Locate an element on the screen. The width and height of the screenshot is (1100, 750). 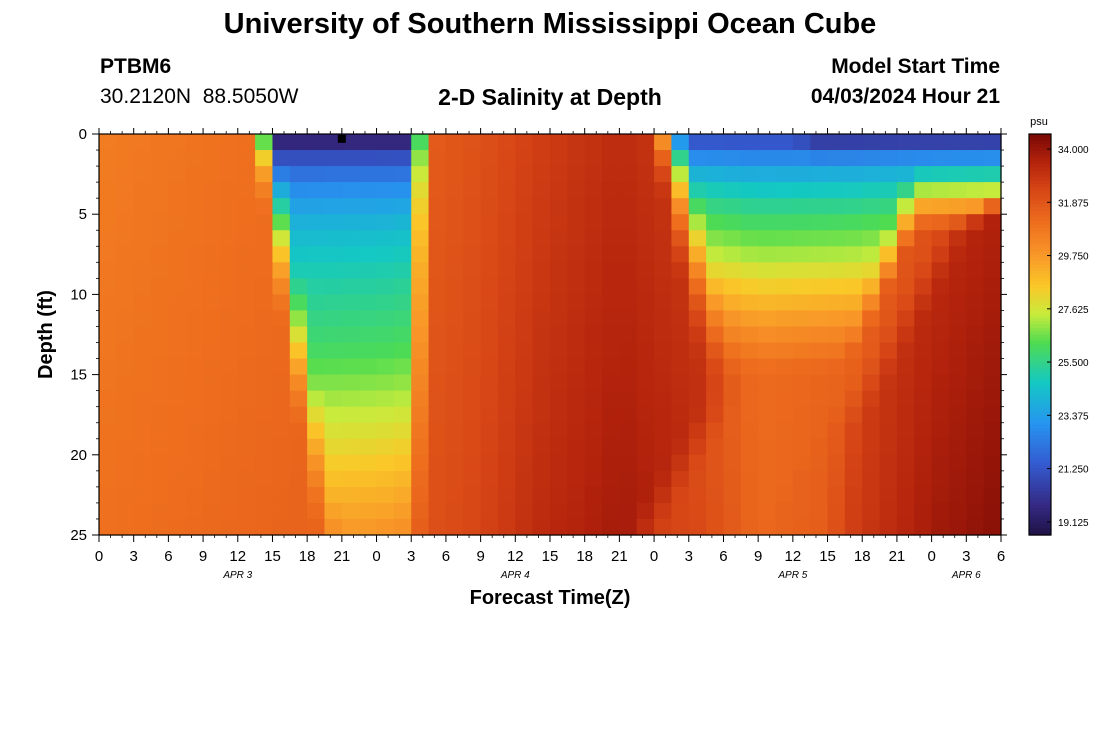
x-tick-label: 3 is located at coordinates (134, 556).